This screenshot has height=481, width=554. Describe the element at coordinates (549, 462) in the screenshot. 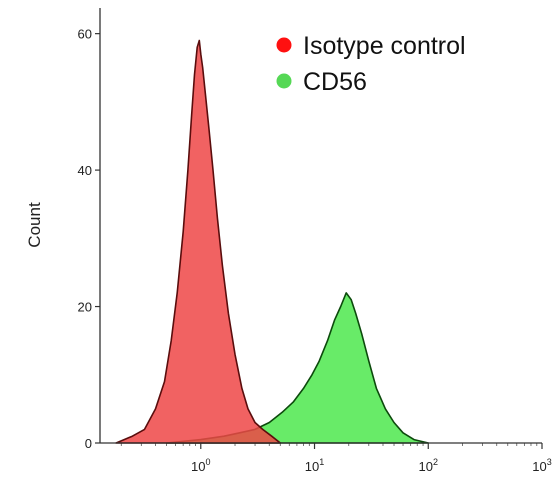

I see `x-tick-exponent: 3` at that location.